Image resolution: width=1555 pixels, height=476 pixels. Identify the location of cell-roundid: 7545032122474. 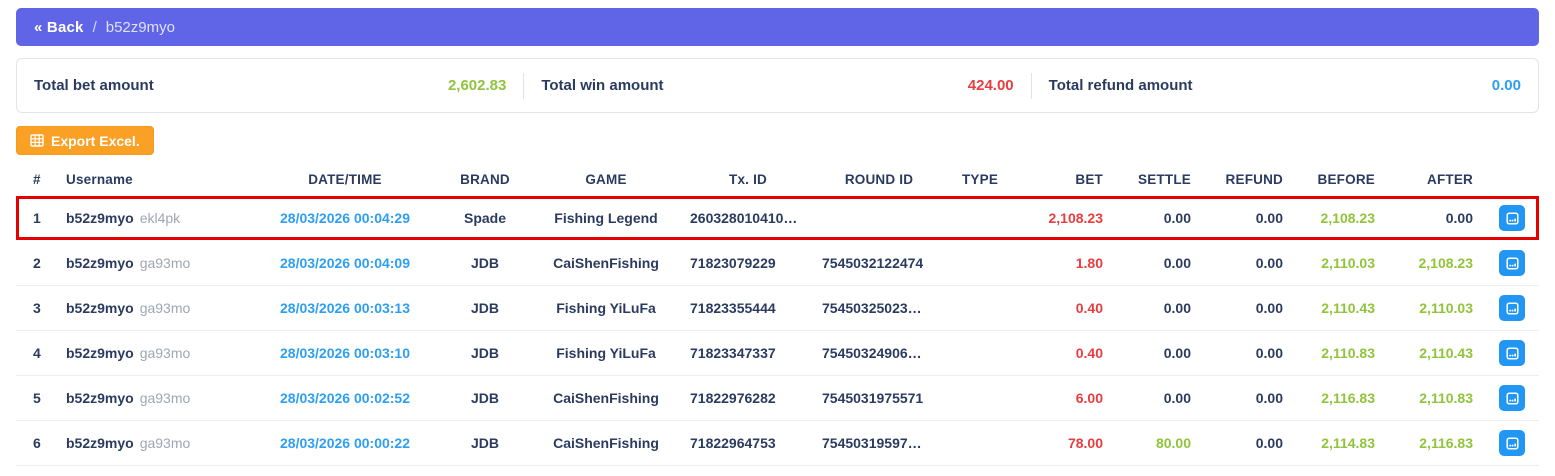
(873, 263).